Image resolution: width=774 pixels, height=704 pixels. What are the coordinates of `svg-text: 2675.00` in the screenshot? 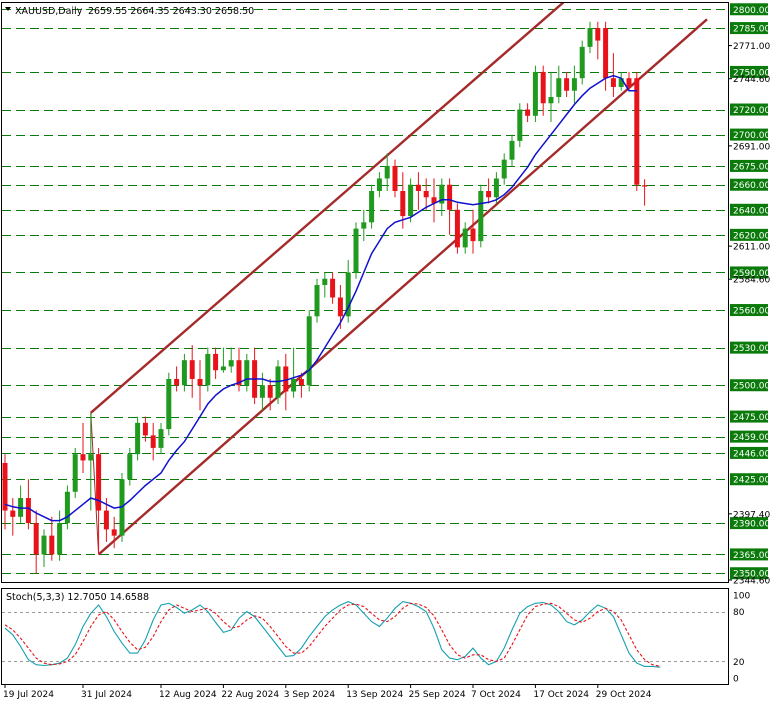 It's located at (751, 167).